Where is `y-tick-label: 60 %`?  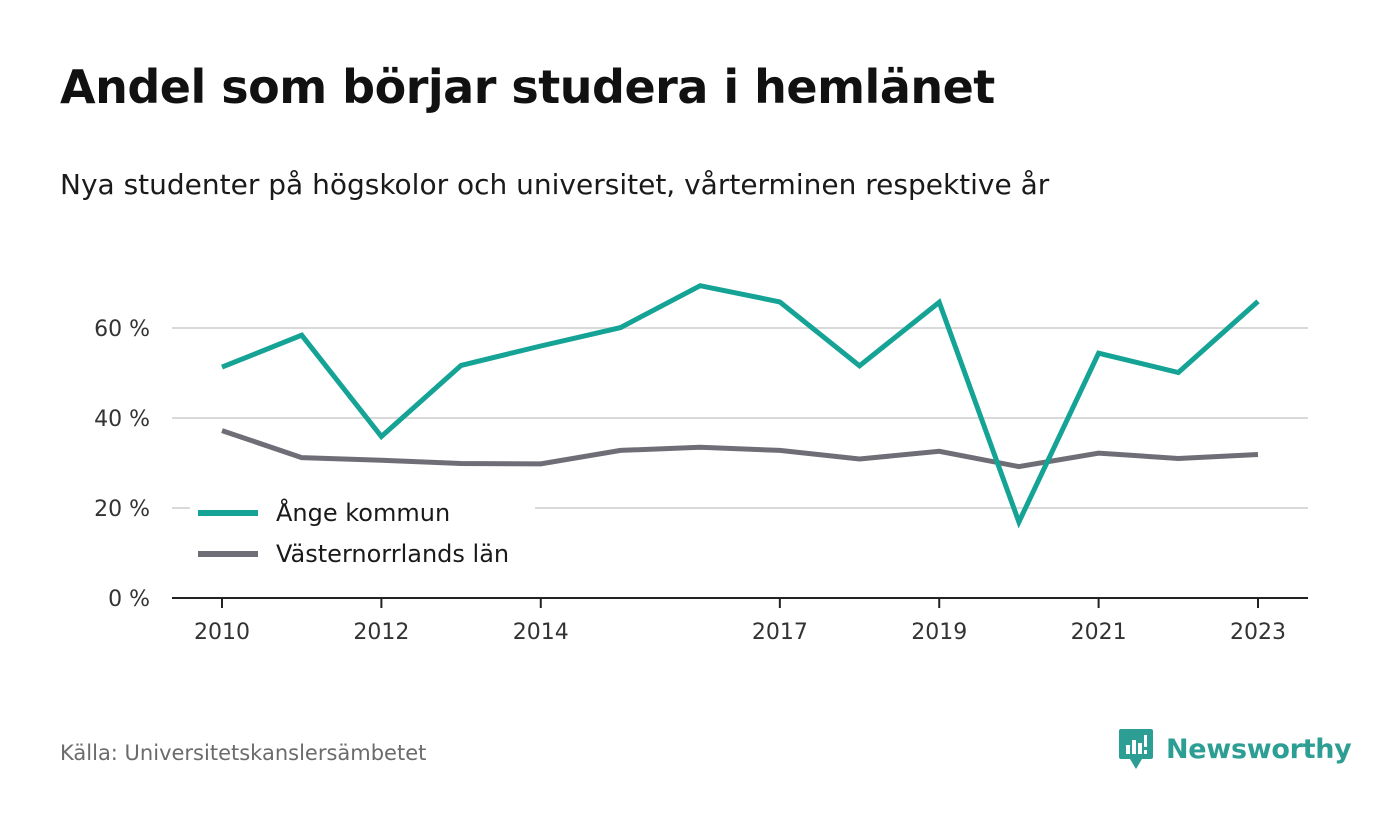
y-tick-label: 60 % is located at coordinates (122, 329).